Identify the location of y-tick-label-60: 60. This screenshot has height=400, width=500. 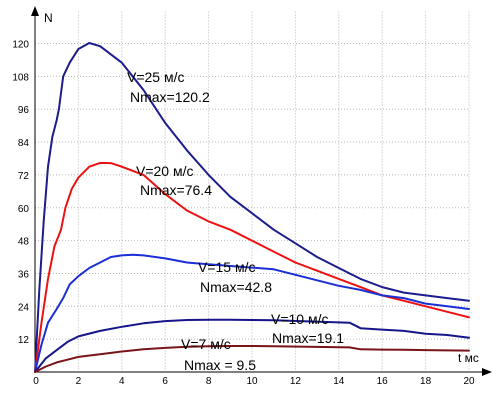
(24, 209).